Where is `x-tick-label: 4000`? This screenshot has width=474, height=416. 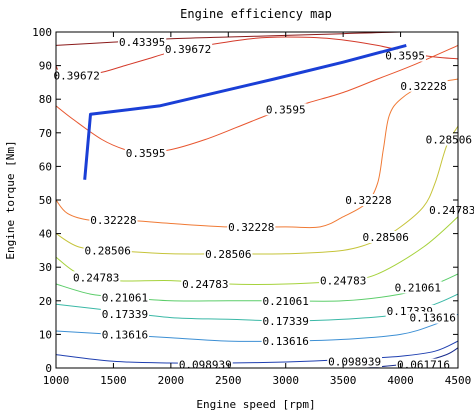
x-tick-label: 4000 is located at coordinates (400, 380).